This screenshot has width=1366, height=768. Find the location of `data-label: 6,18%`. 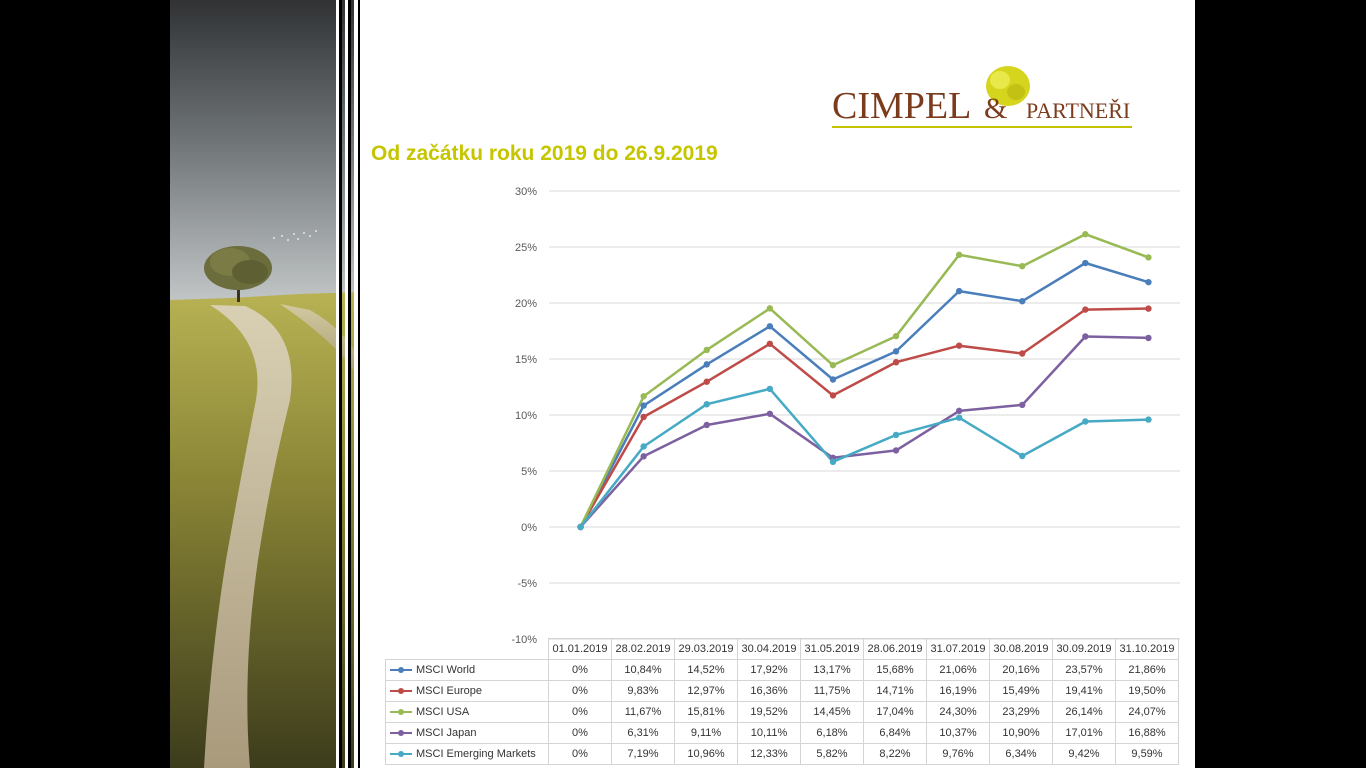

data-label: 6,18% is located at coordinates (832, 733).